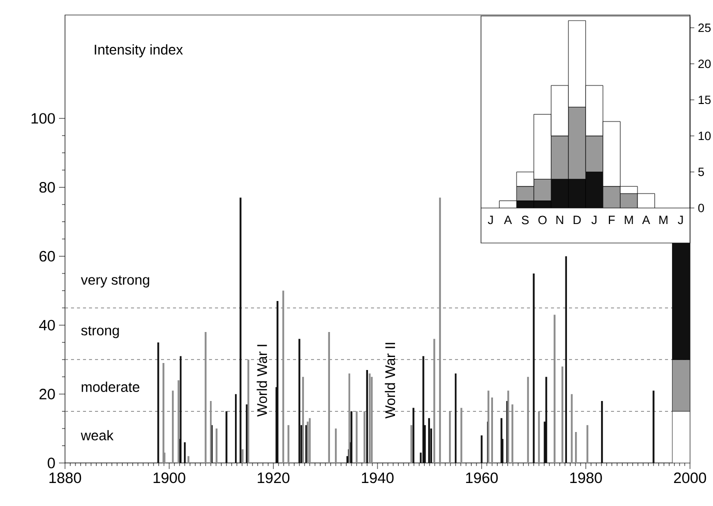 The height and width of the screenshot is (506, 713). What do you see at coordinates (100, 332) in the screenshot?
I see `annotation: strong` at bounding box center [100, 332].